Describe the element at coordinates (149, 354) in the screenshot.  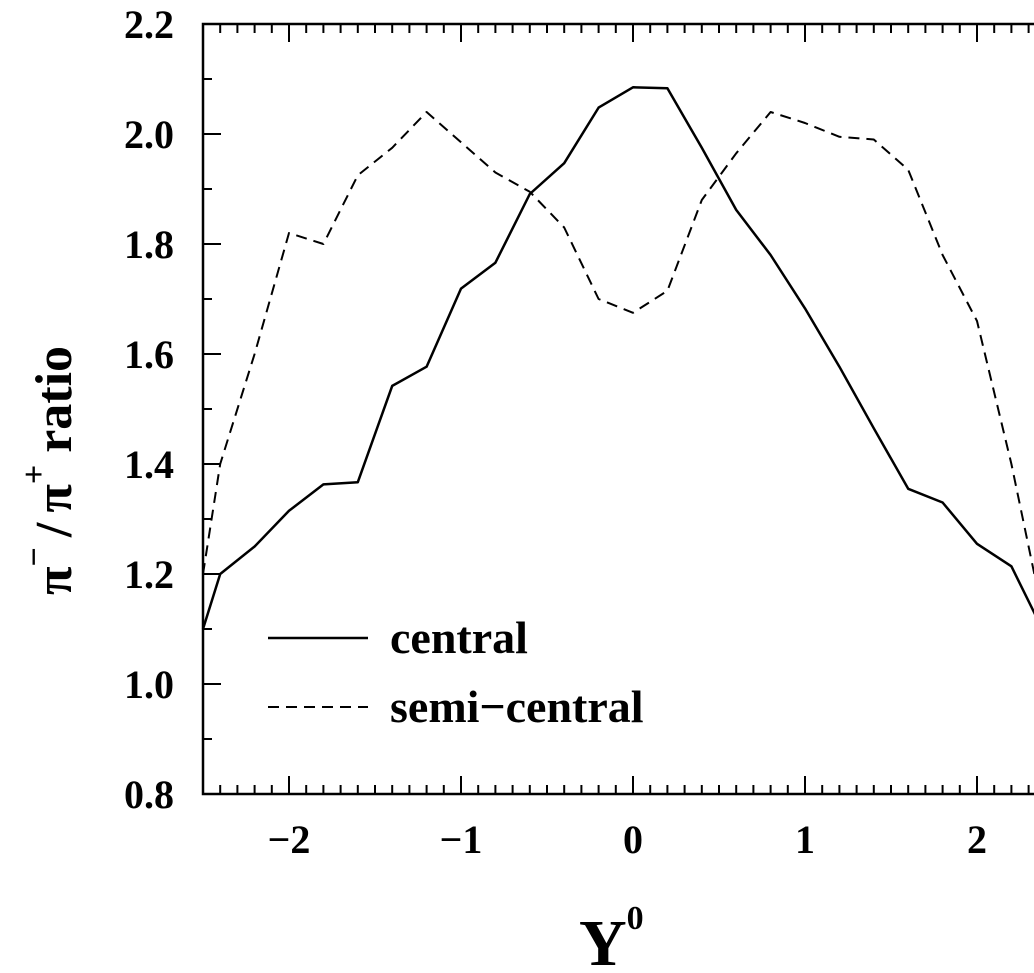
I see `y-tick-label: 1.6` at that location.